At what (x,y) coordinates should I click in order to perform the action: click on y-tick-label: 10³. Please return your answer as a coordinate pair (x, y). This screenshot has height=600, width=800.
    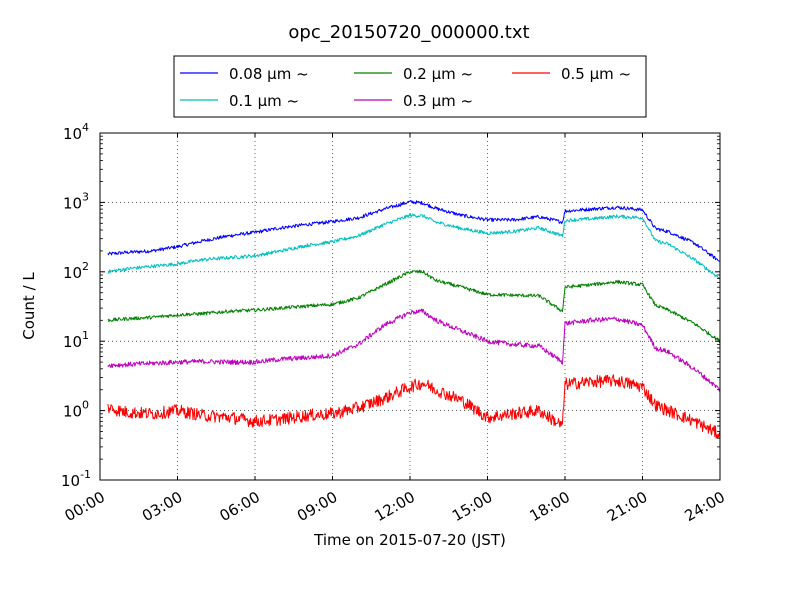
    Looking at the image, I should click on (76, 201).